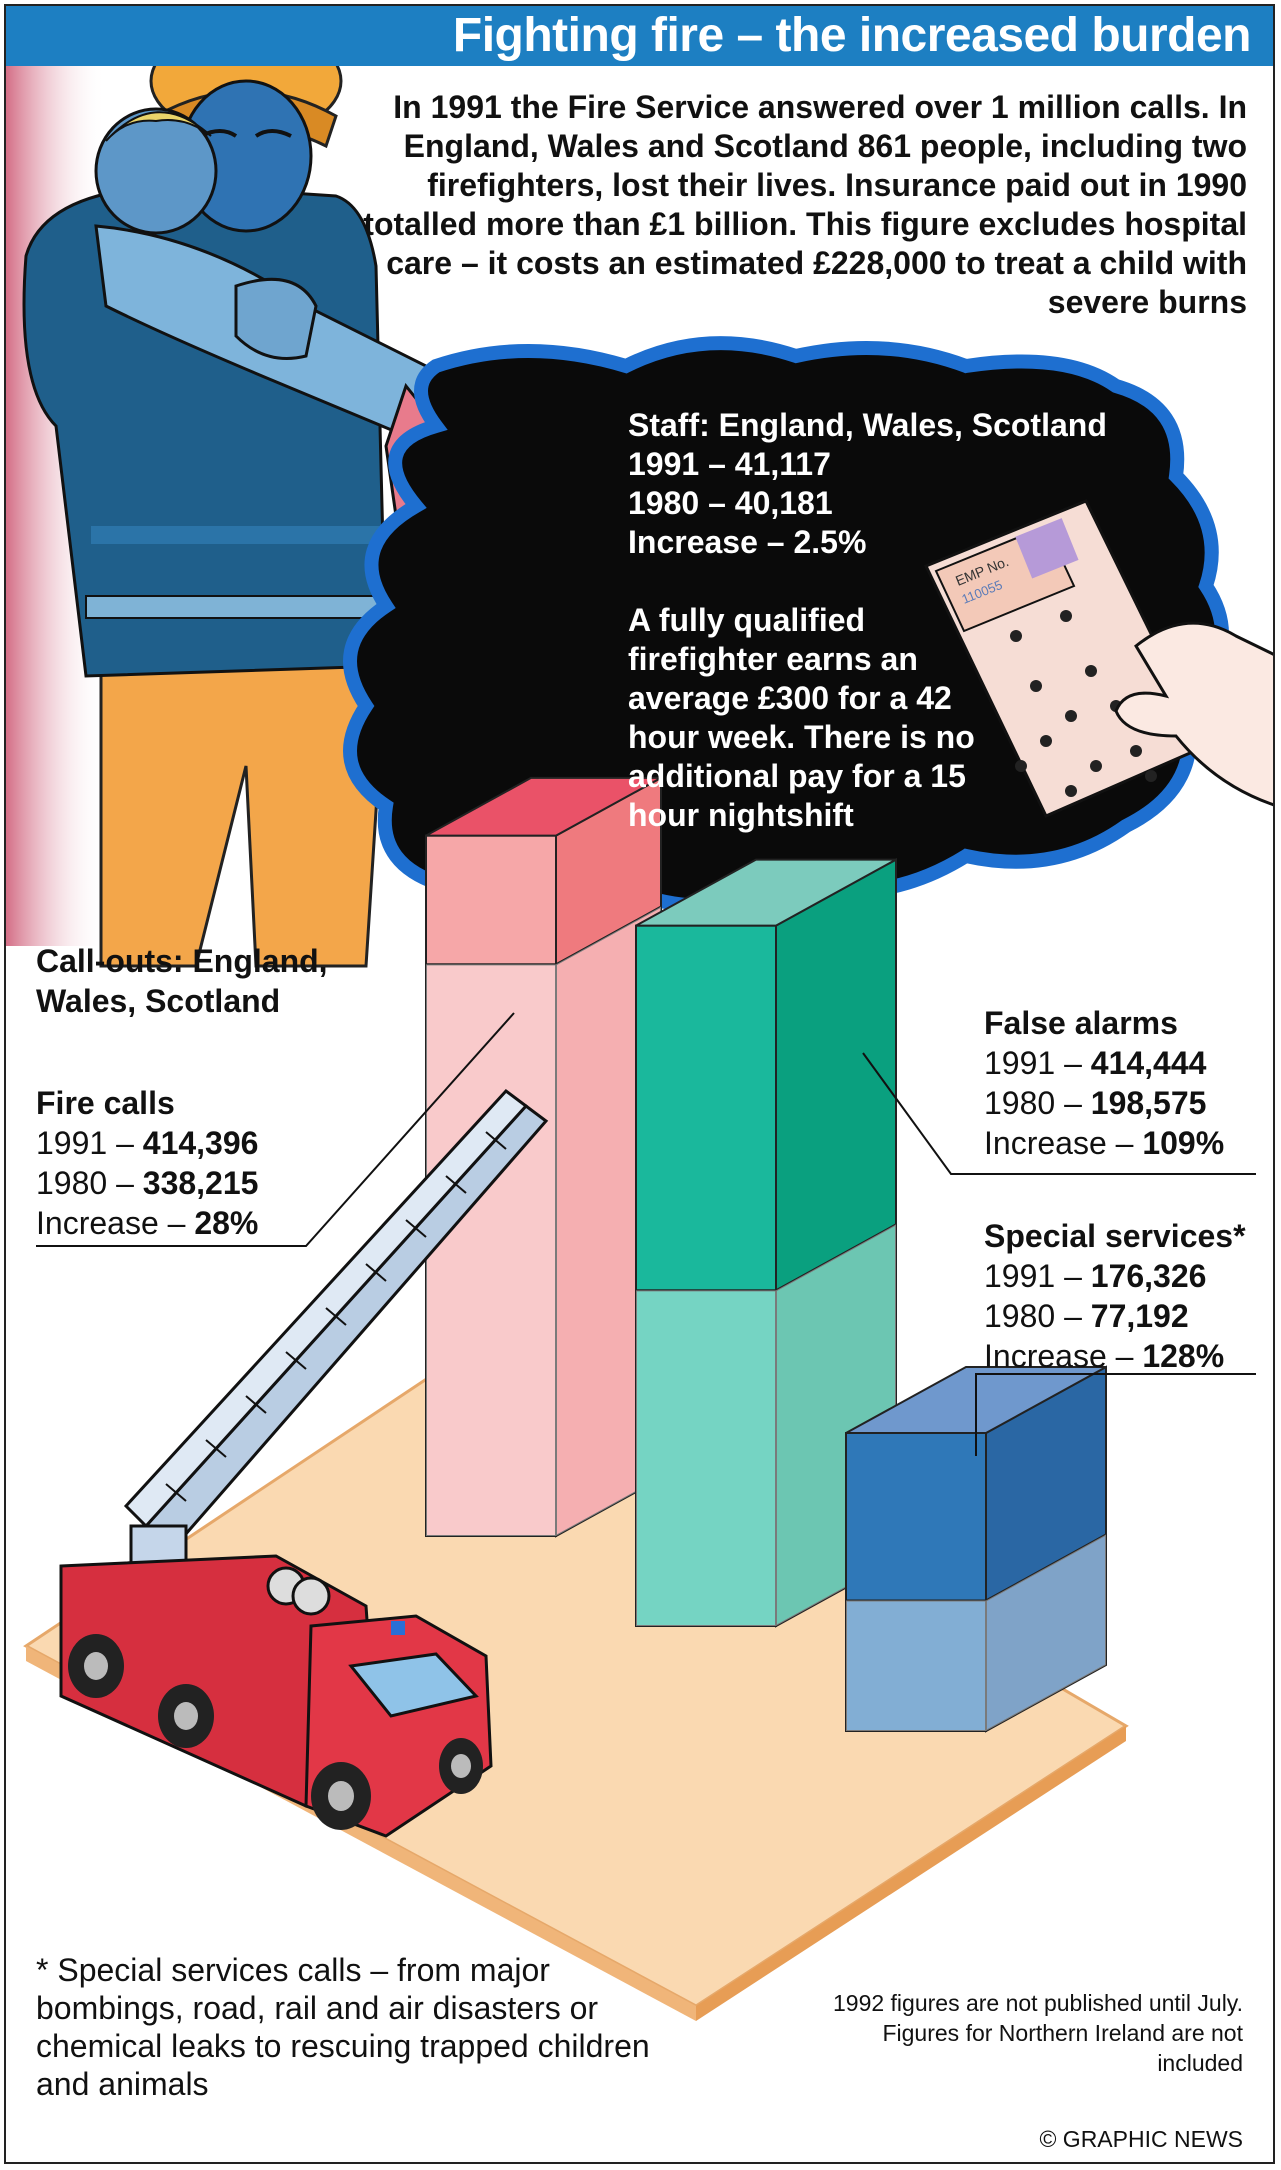  Describe the element at coordinates (1183, 1143) in the screenshot. I see `false-increase-value: 109%` at that location.